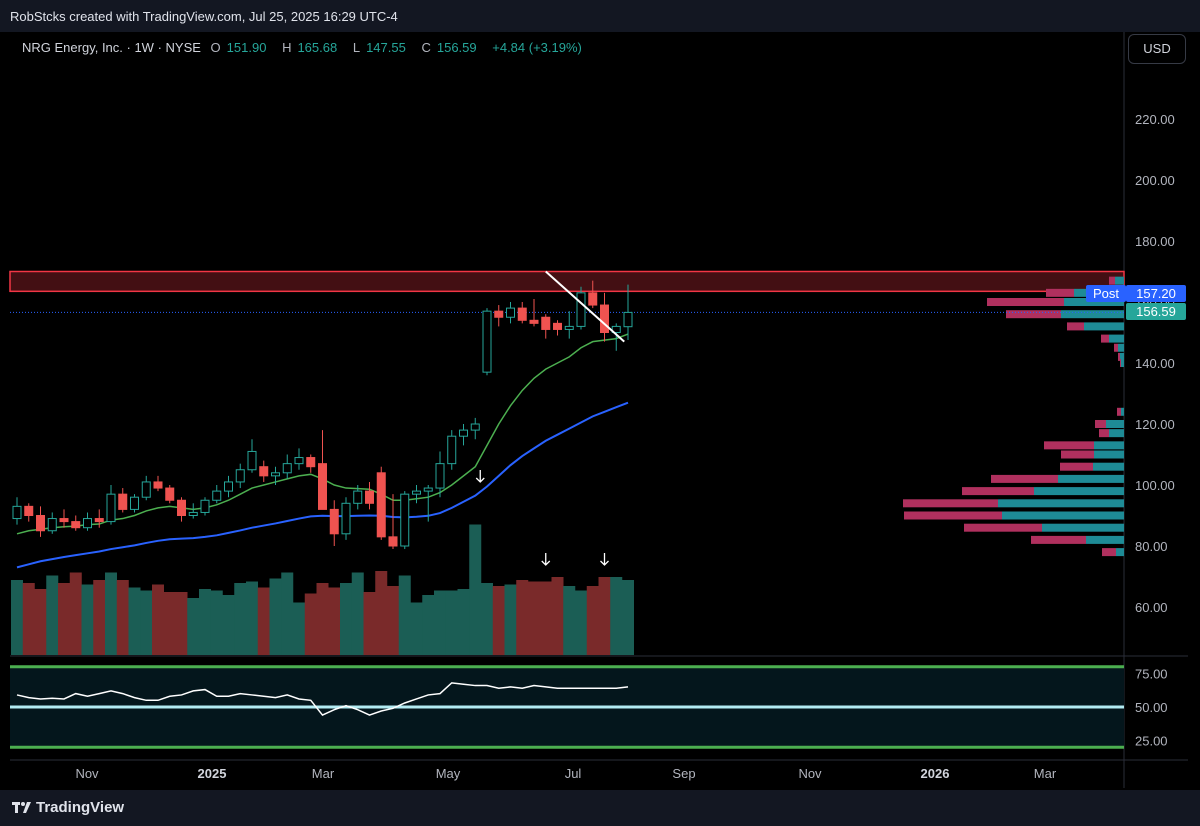 The width and height of the screenshot is (1200, 826). I want to click on time-tick-label: Sep, so click(683, 773).